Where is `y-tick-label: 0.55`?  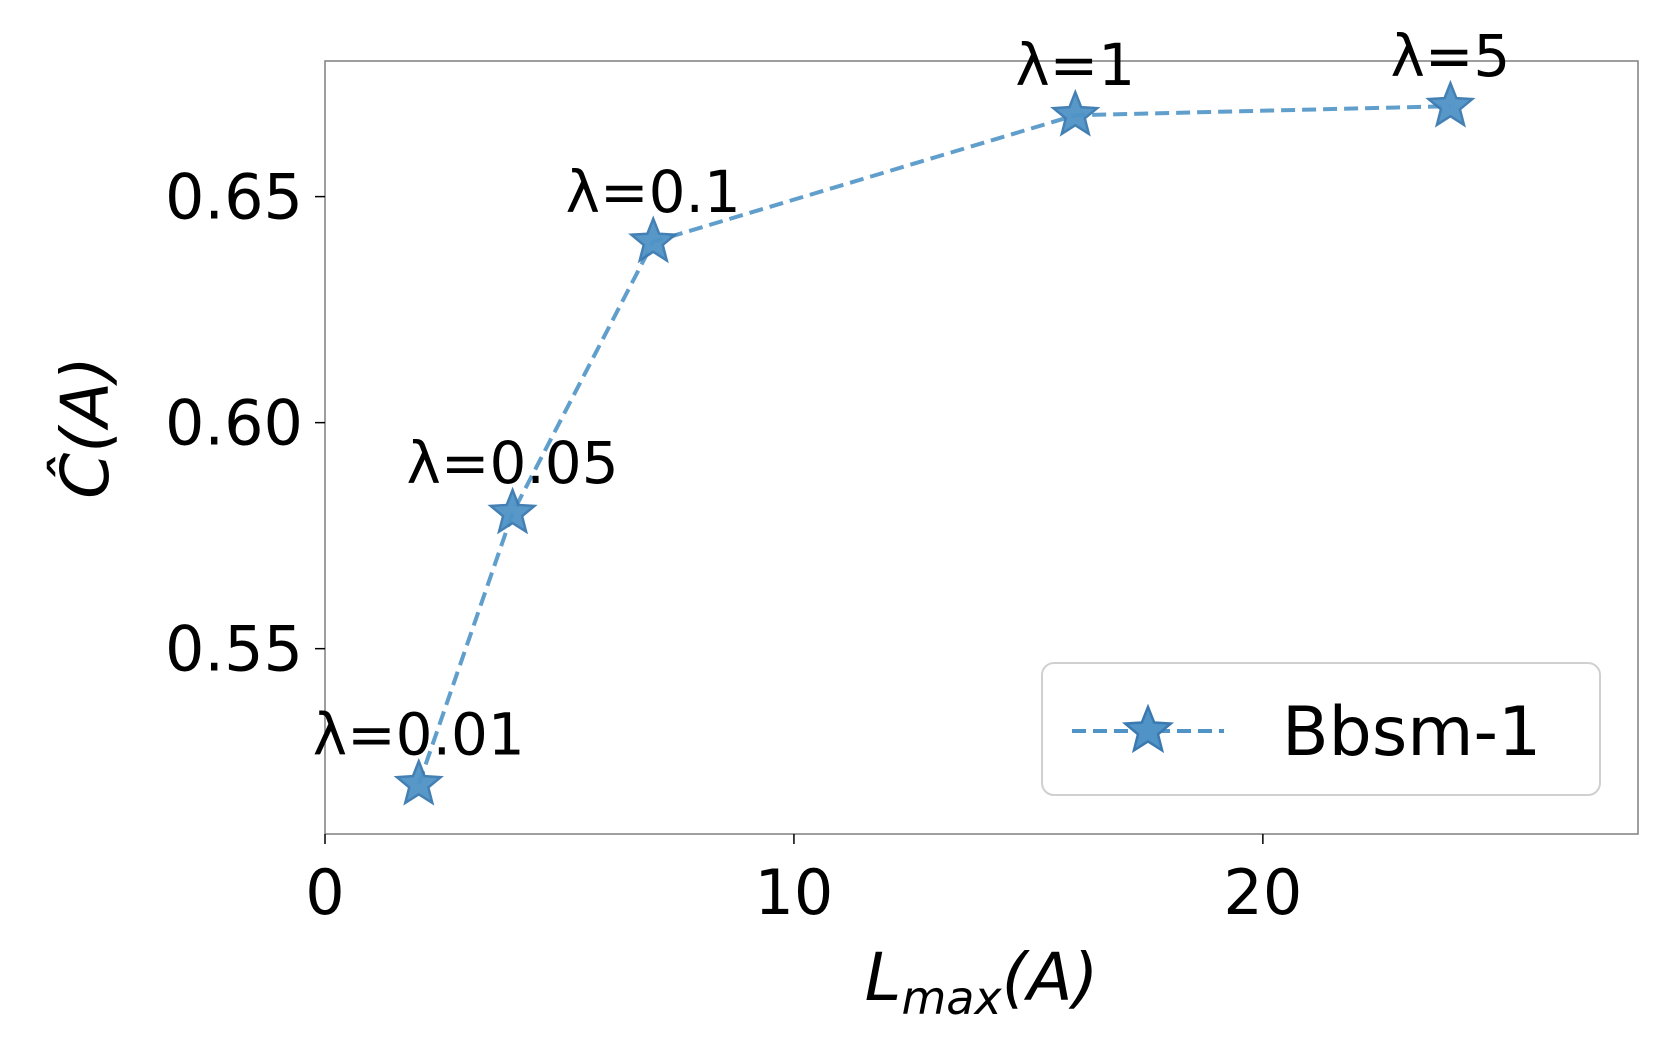
y-tick-label: 0.55 is located at coordinates (234, 649).